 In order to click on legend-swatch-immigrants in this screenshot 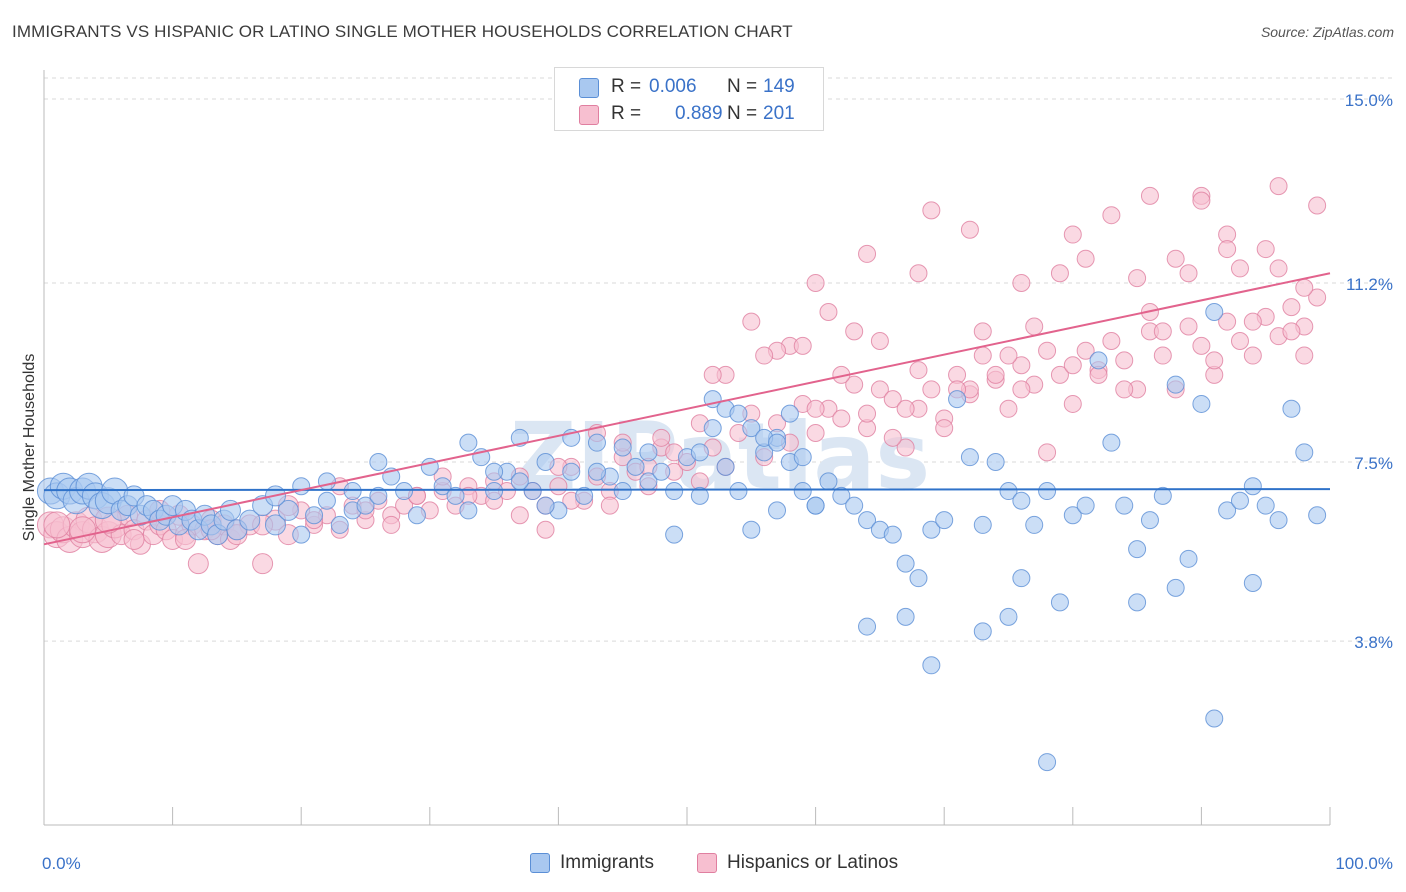, I will do `click(589, 88)`.